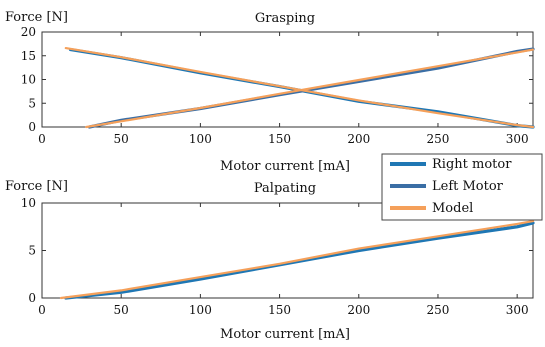  Describe the element at coordinates (452, 208) in the screenshot. I see `legend-label-model: Model` at that location.